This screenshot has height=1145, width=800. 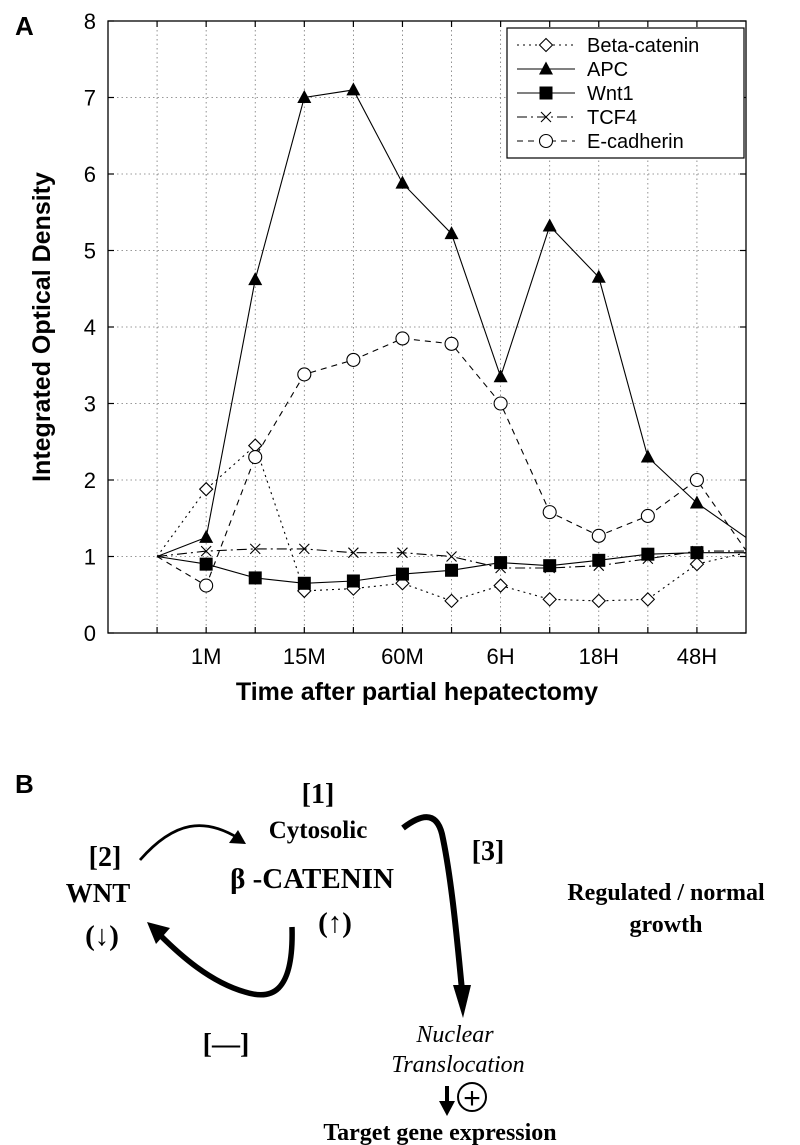 What do you see at coordinates (304, 656) in the screenshot?
I see `x-tick-label: 15M` at bounding box center [304, 656].